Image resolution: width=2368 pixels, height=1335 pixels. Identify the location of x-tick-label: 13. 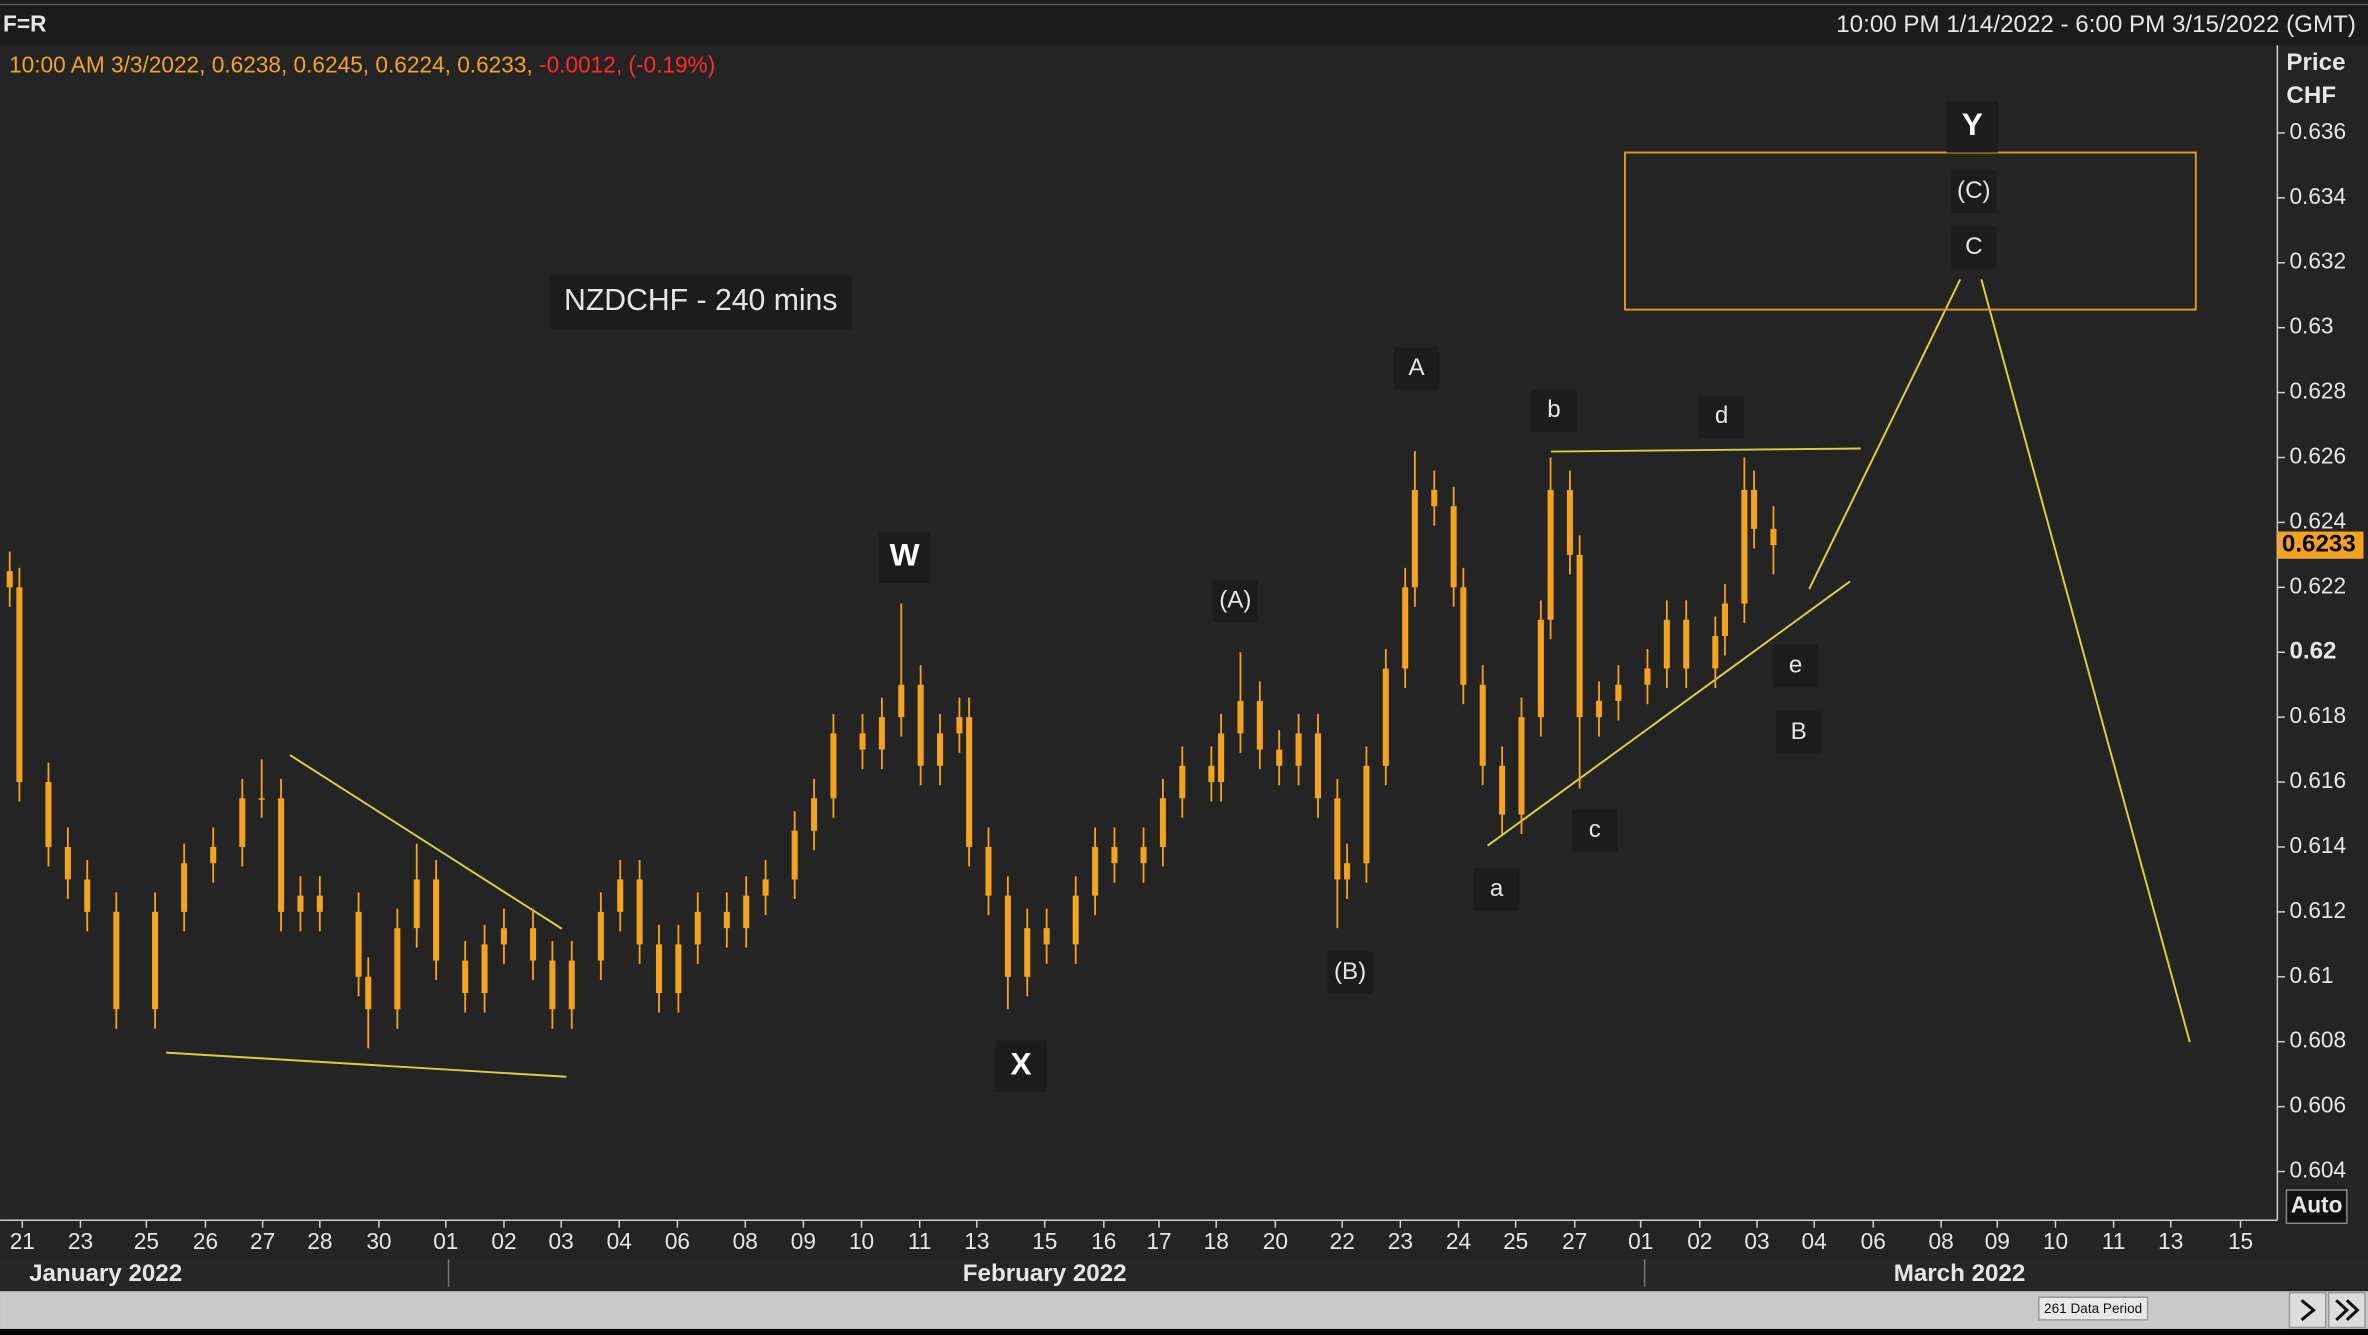
(2170, 1241).